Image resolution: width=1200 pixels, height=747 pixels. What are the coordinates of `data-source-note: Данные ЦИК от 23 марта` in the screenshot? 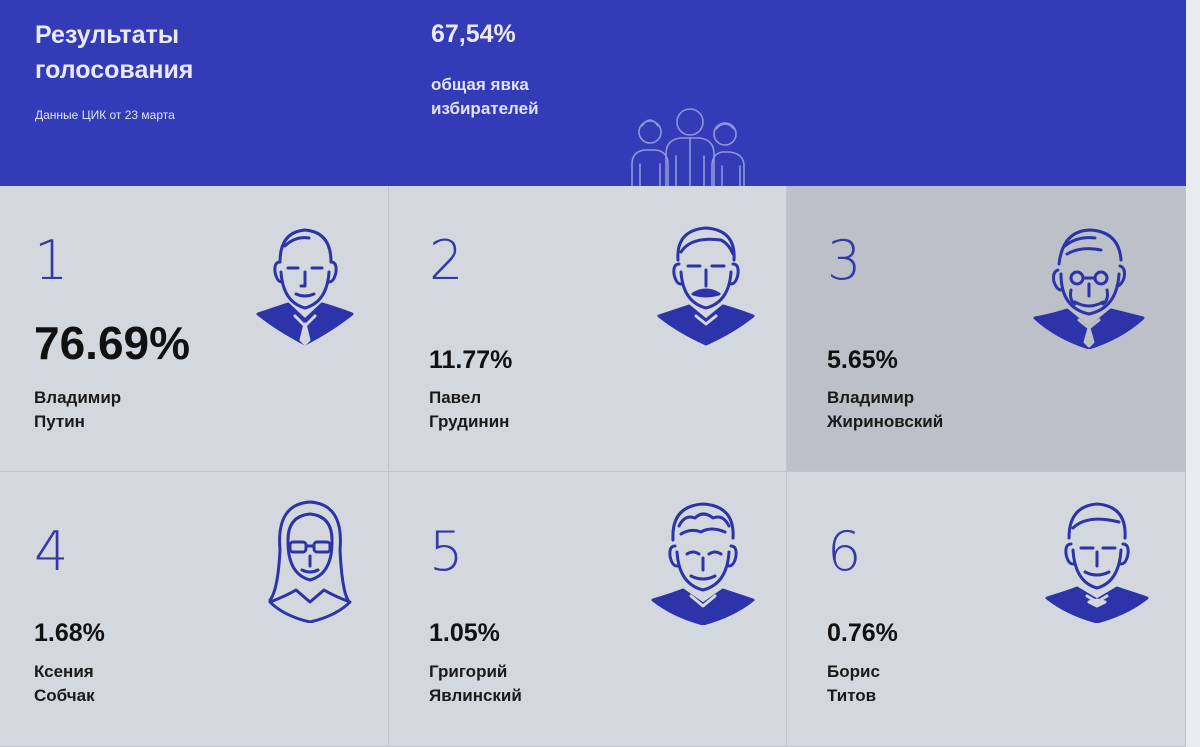 It's located at (105, 115).